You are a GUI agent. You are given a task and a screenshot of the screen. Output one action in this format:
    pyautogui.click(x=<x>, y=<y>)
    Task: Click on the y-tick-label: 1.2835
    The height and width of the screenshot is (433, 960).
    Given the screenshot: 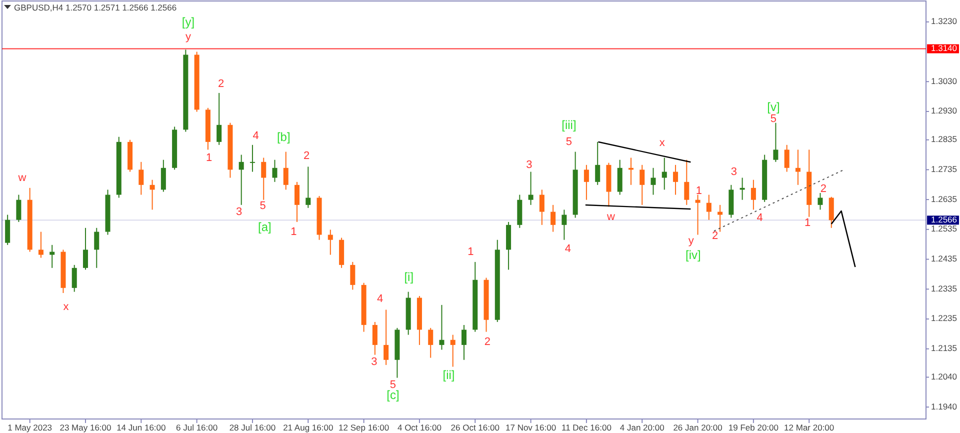 What is the action you would take?
    pyautogui.click(x=944, y=139)
    